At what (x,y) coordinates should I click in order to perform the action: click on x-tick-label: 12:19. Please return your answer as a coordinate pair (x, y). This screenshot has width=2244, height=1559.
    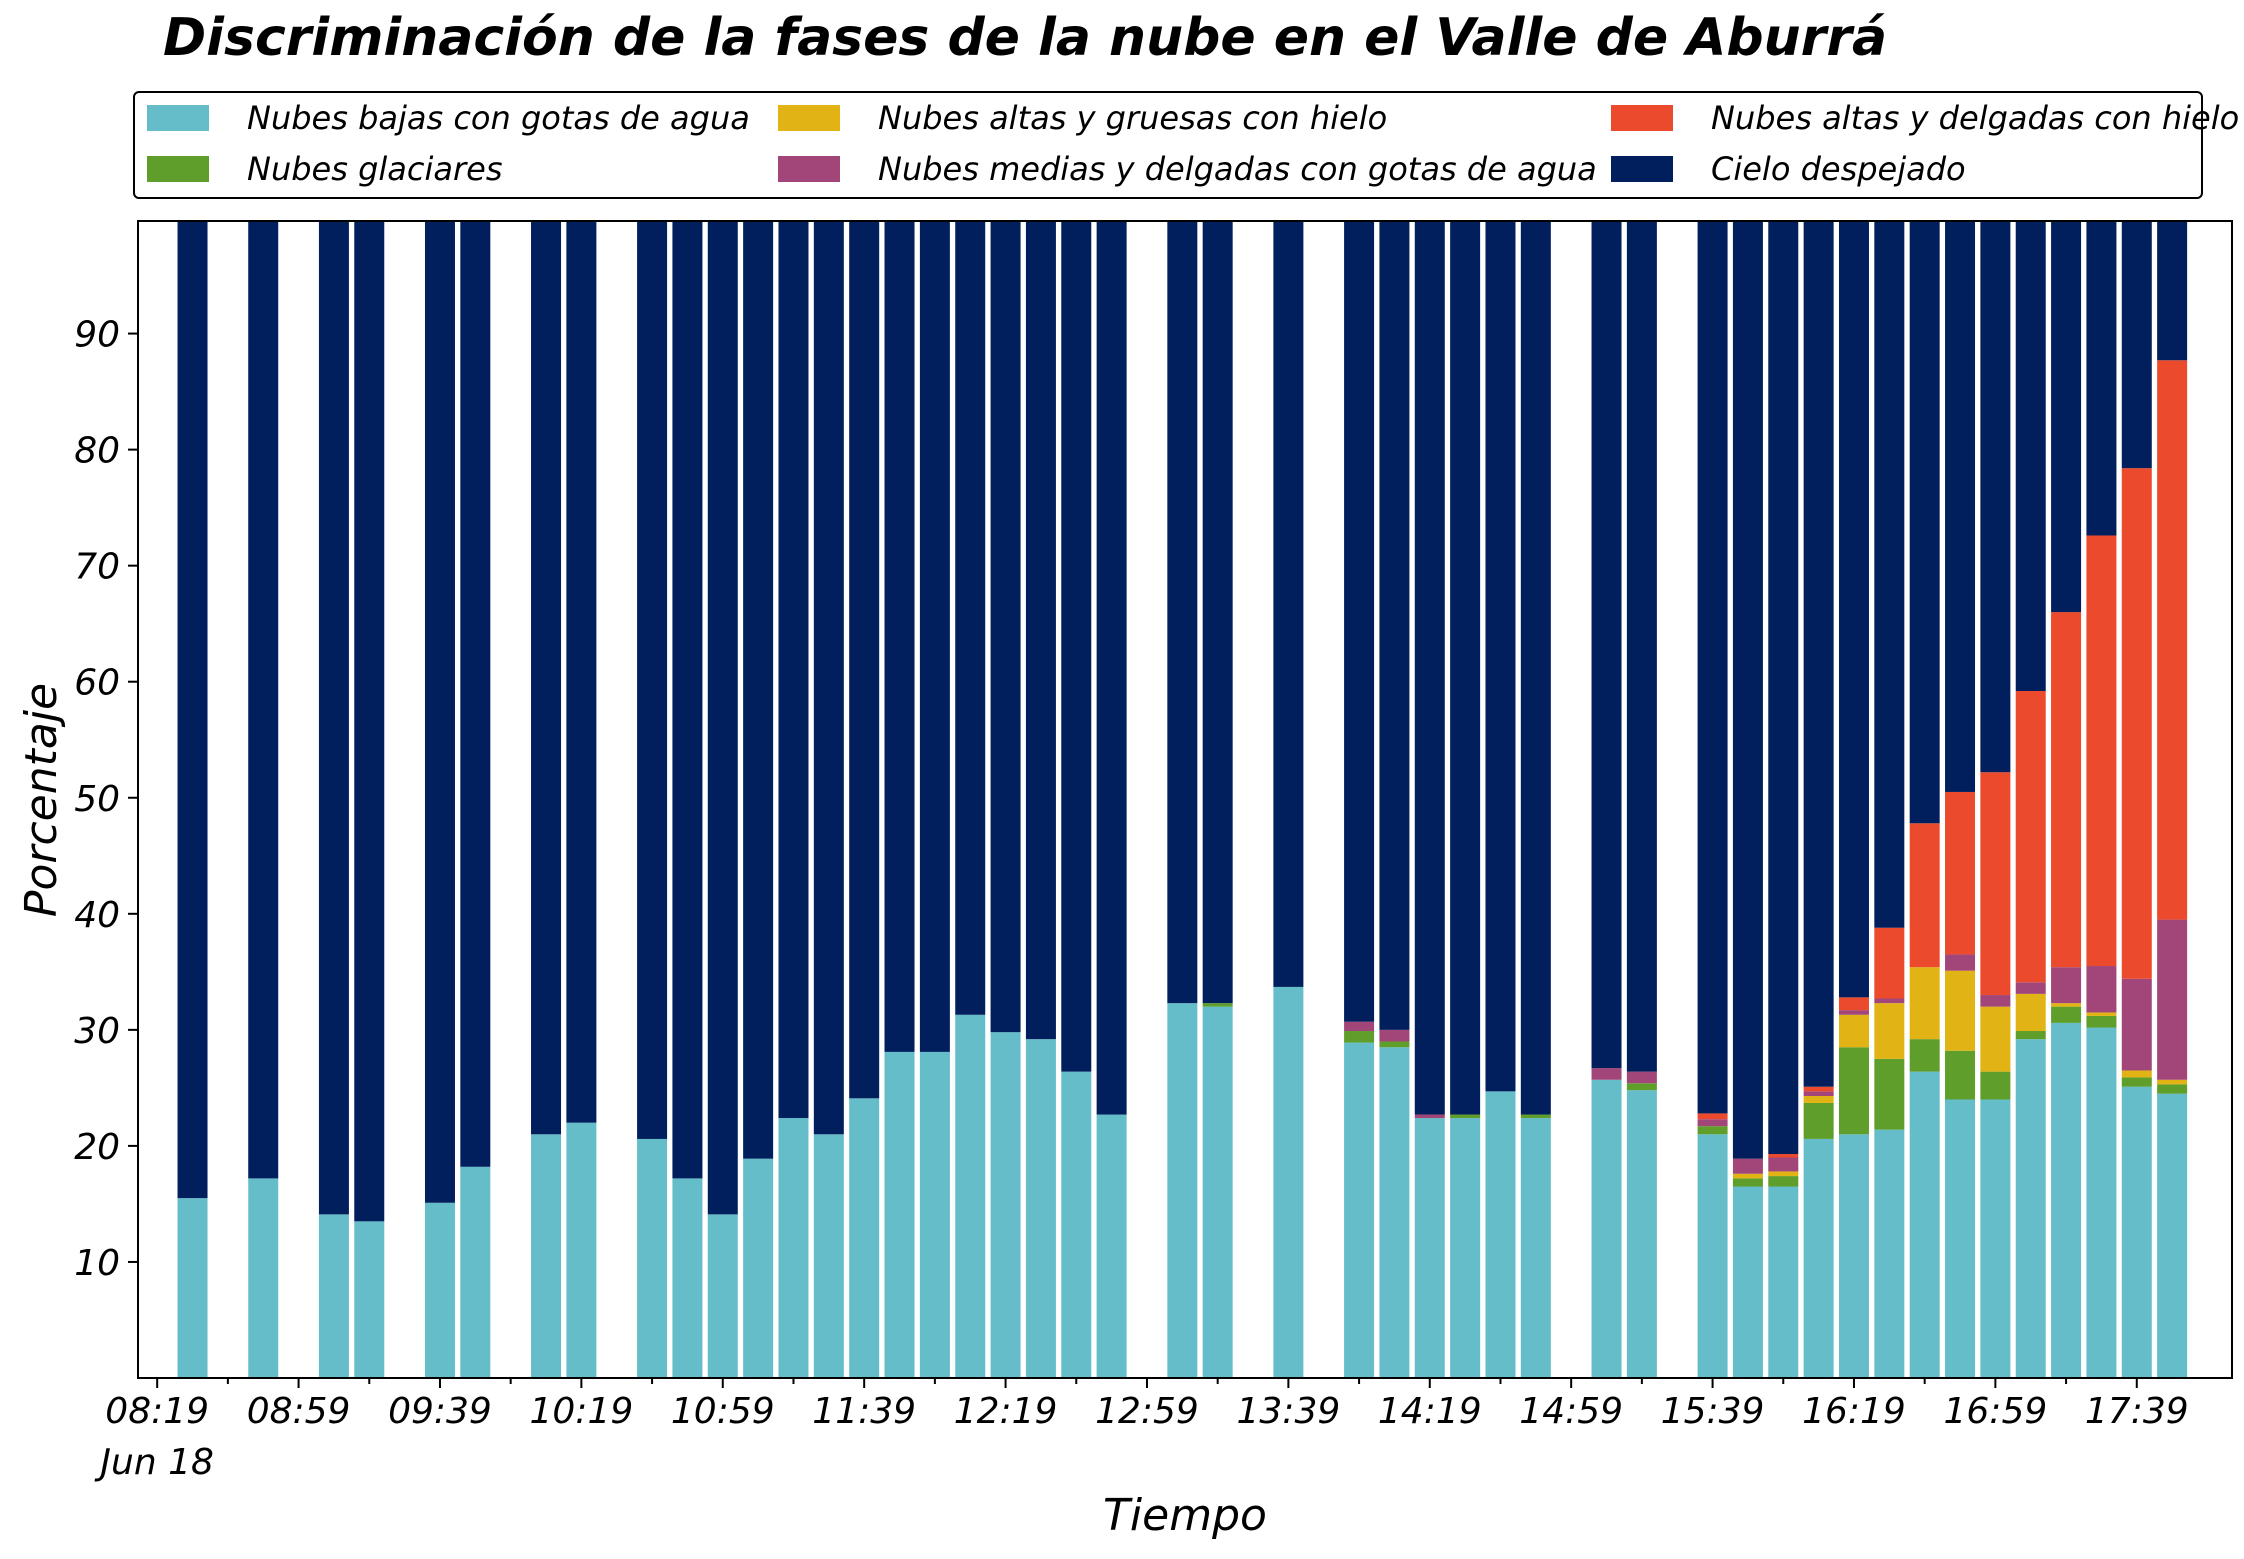
    Looking at the image, I should click on (1006, 1411).